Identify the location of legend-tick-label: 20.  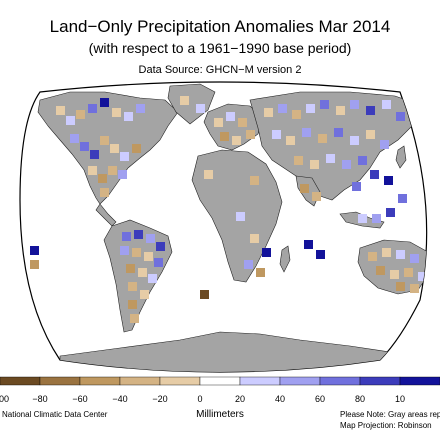
(240, 399).